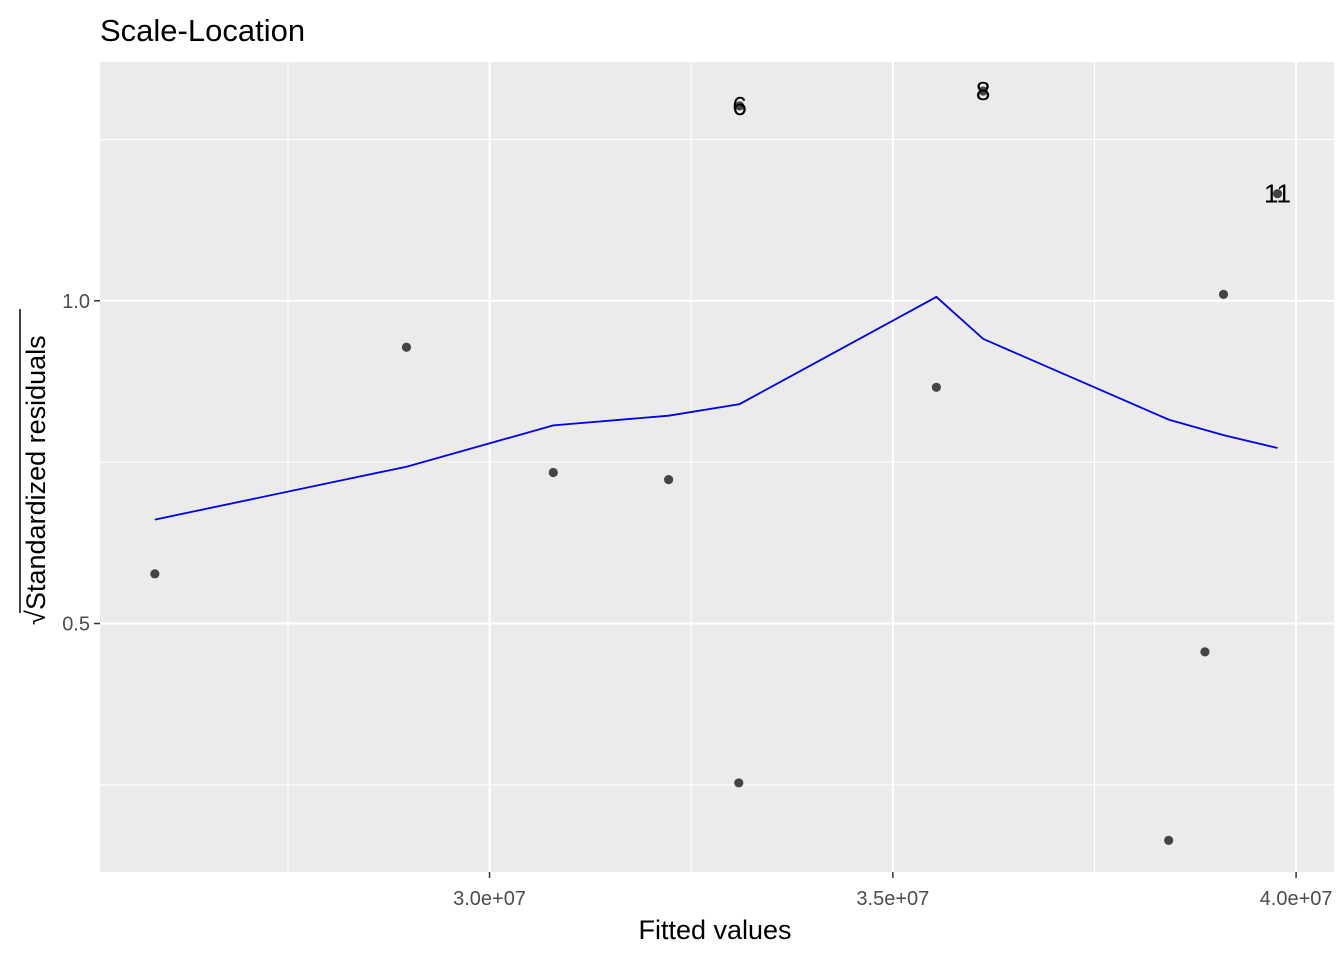  I want to click on y-axis-radical: √, so click(36, 617).